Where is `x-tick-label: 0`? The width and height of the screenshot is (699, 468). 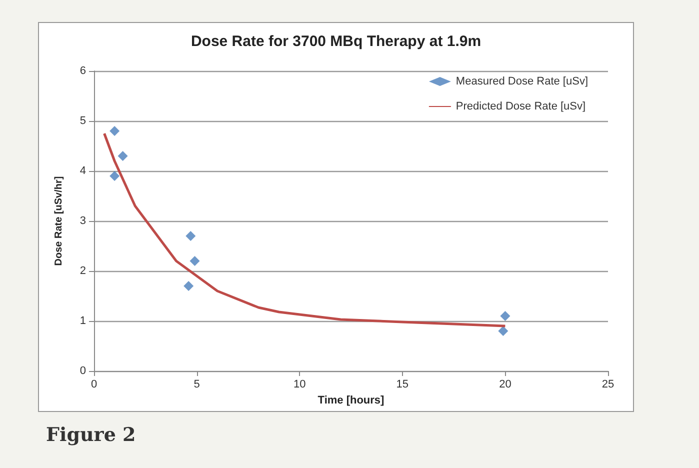 x-tick-label: 0 is located at coordinates (94, 384).